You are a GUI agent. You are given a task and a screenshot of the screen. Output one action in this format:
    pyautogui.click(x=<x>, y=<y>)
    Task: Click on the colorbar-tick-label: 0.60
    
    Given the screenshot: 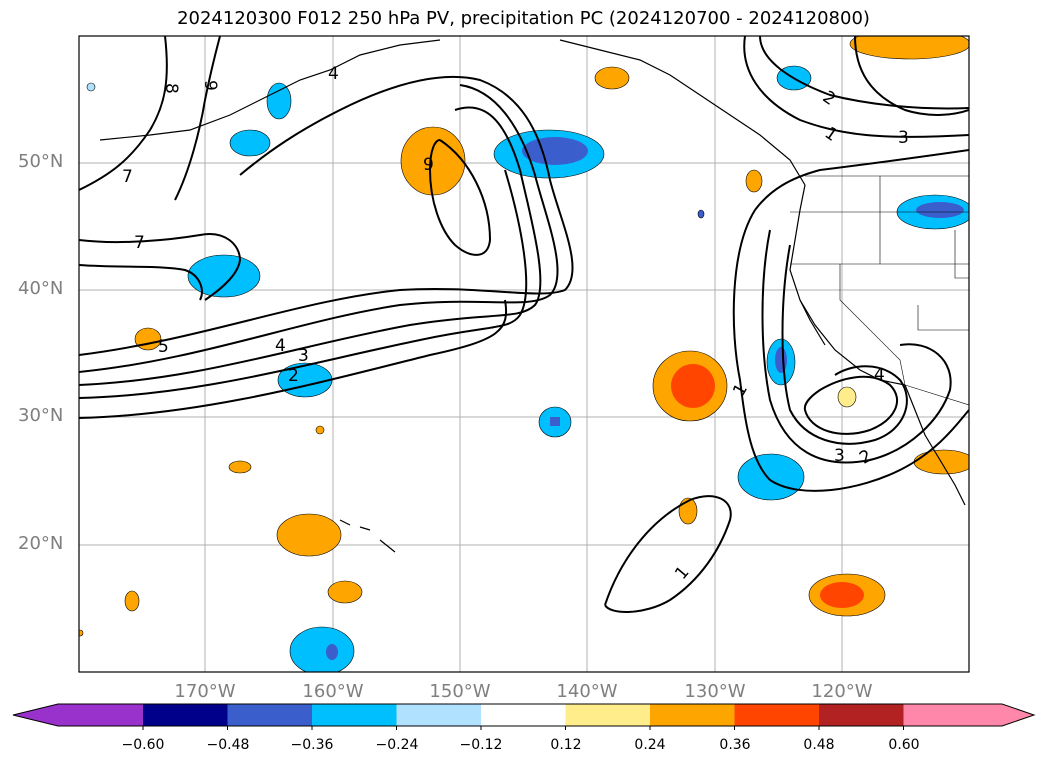 What is the action you would take?
    pyautogui.click(x=904, y=745)
    